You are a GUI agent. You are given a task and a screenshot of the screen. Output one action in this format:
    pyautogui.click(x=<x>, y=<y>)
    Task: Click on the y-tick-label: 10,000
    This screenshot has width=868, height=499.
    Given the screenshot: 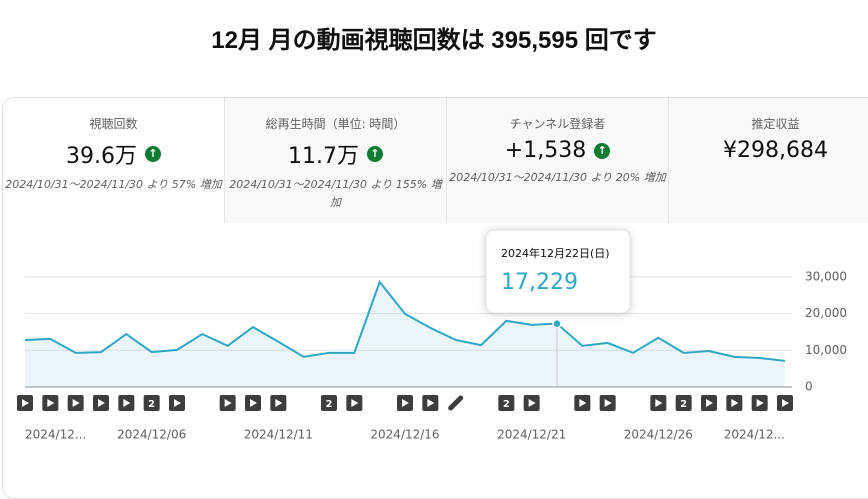 What is the action you would take?
    pyautogui.click(x=826, y=350)
    